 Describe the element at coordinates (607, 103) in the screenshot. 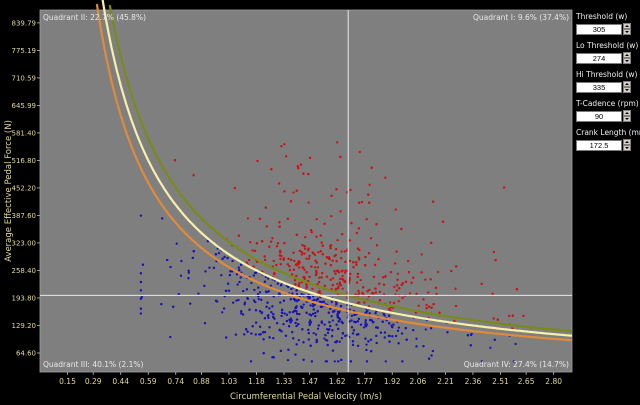

I see `control-label: T-Cadence (rpm)` at that location.